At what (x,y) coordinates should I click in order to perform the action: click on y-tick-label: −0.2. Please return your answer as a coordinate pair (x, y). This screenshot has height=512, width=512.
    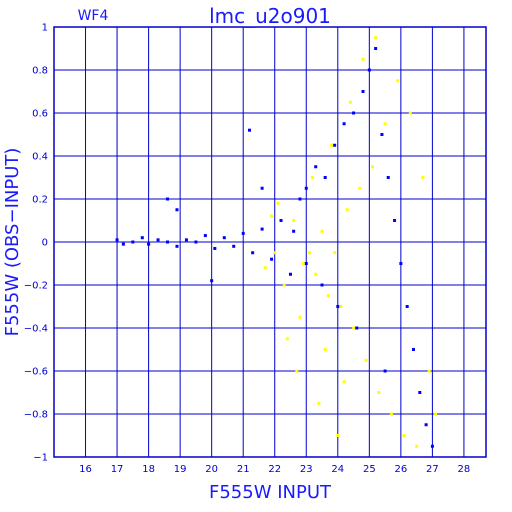
    Looking at the image, I should click on (36, 286).